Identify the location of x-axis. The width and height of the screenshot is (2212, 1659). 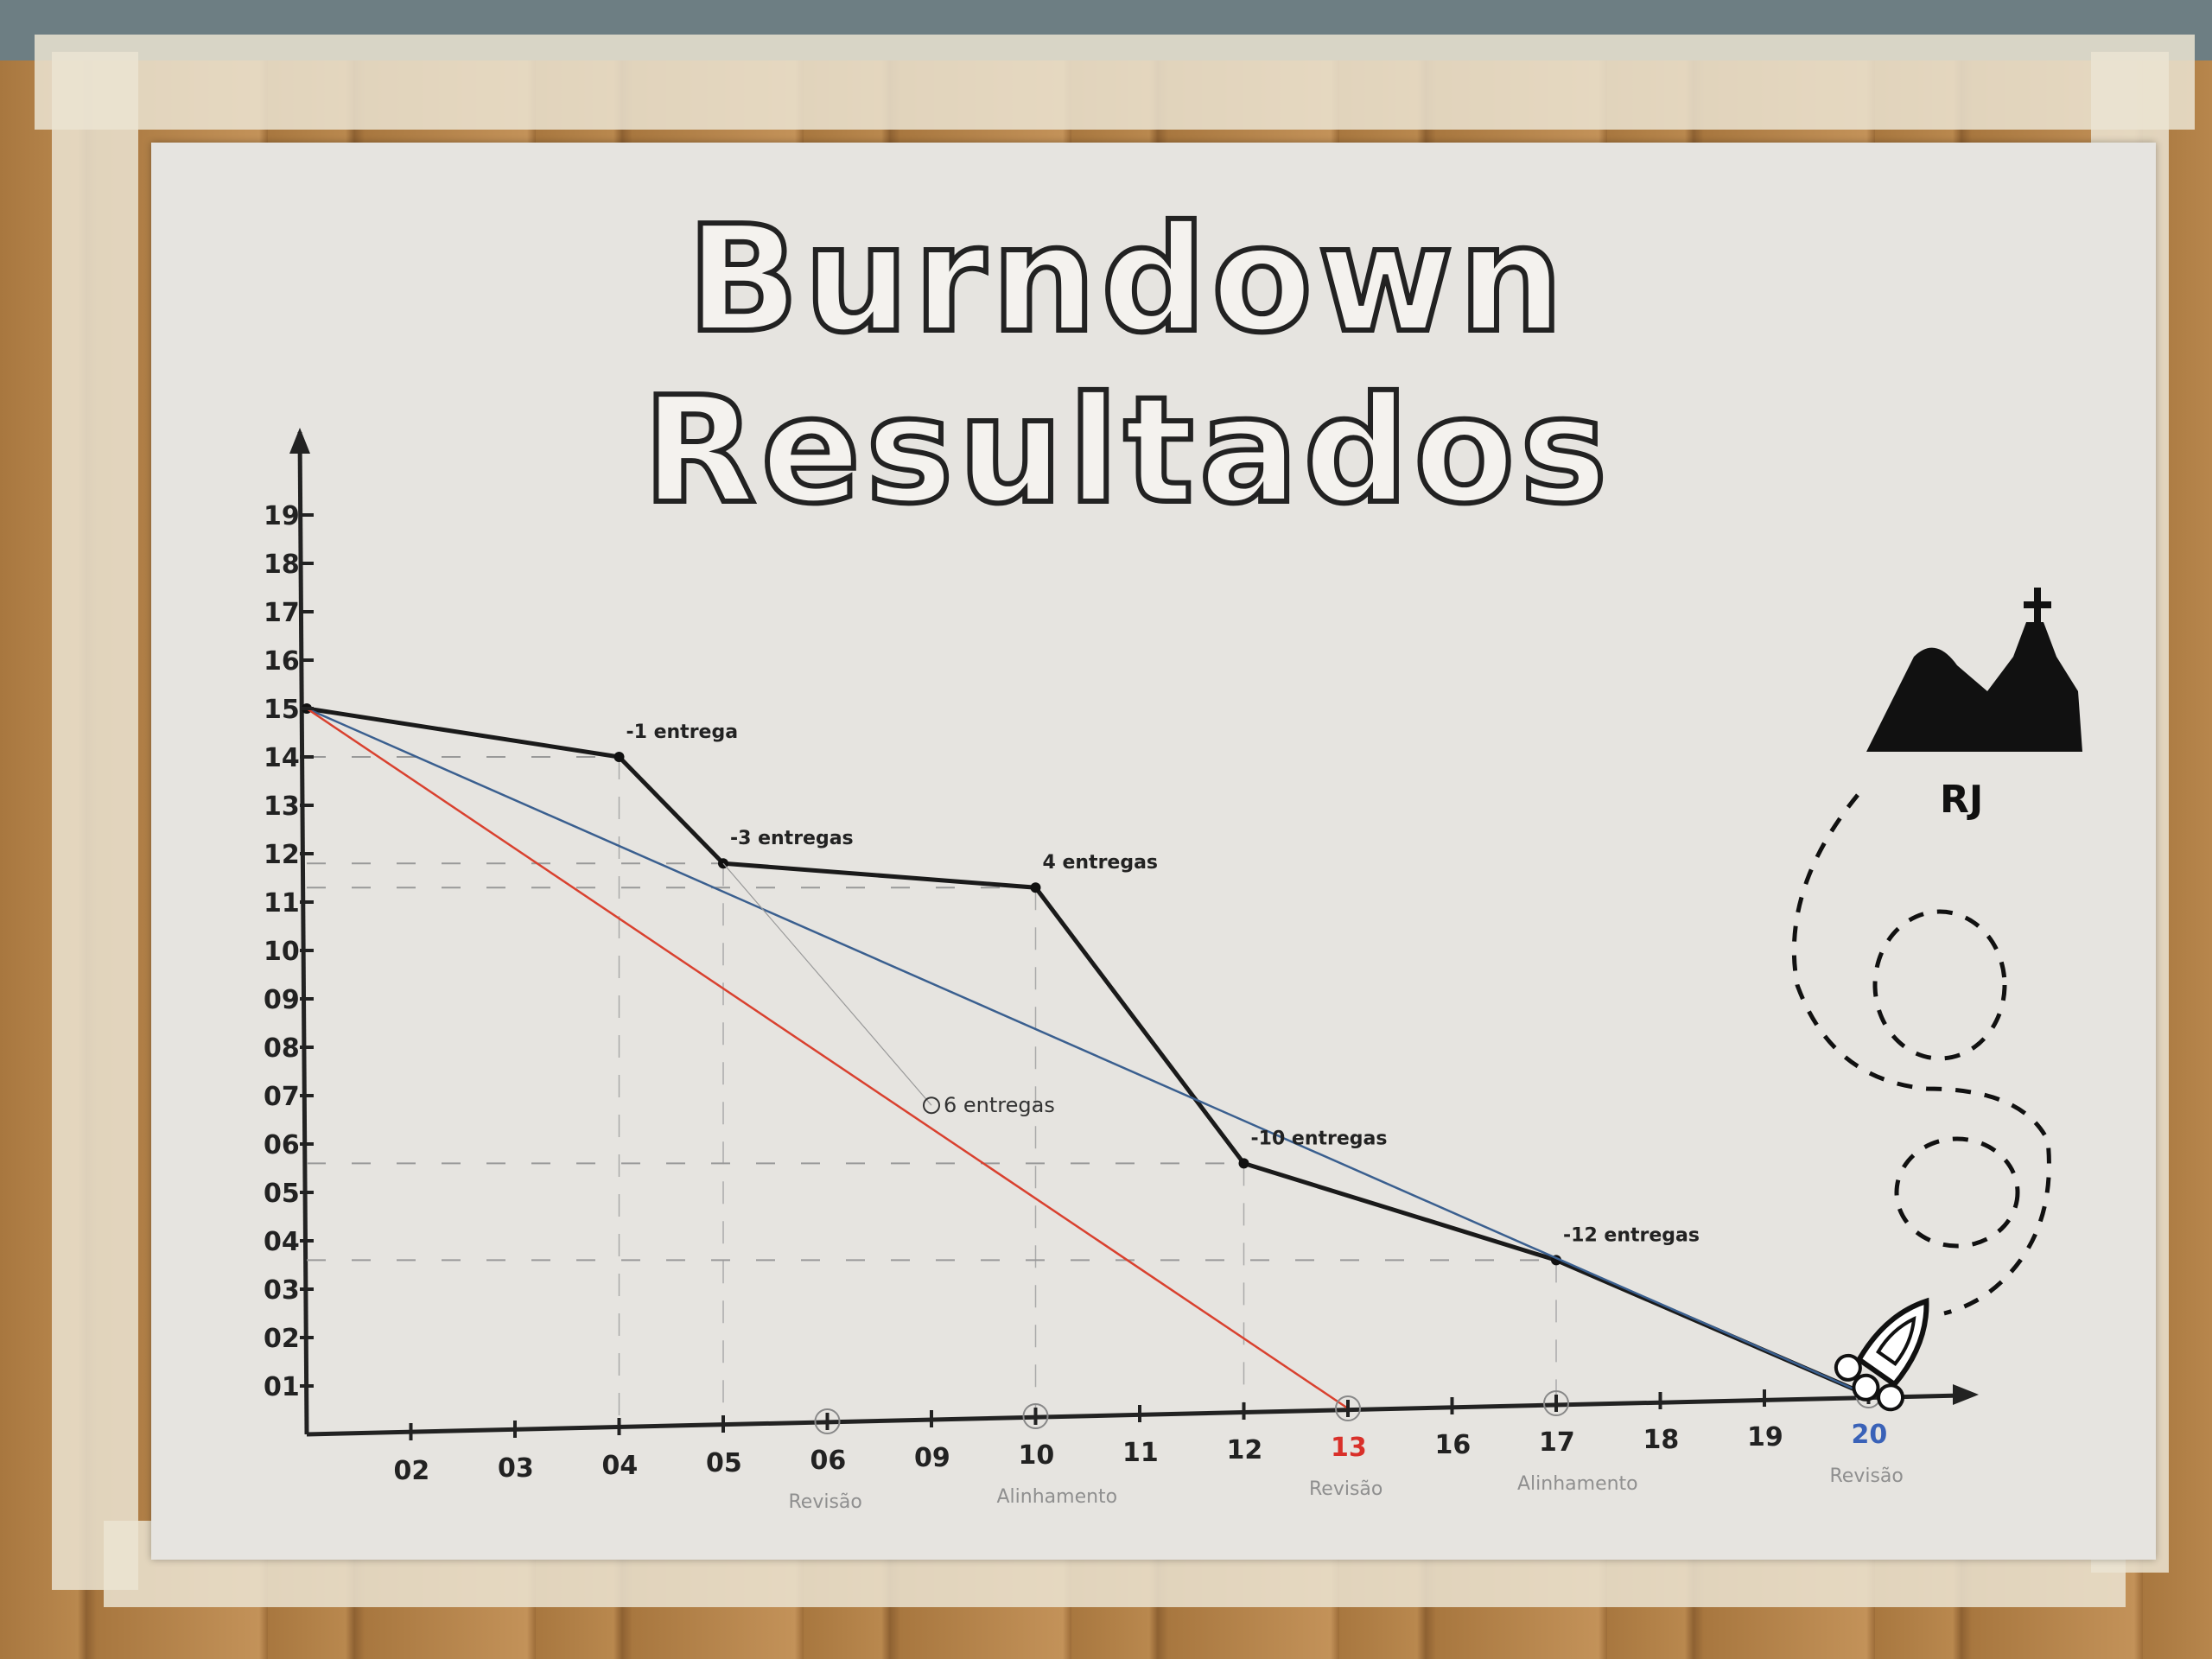
(1134, 1415).